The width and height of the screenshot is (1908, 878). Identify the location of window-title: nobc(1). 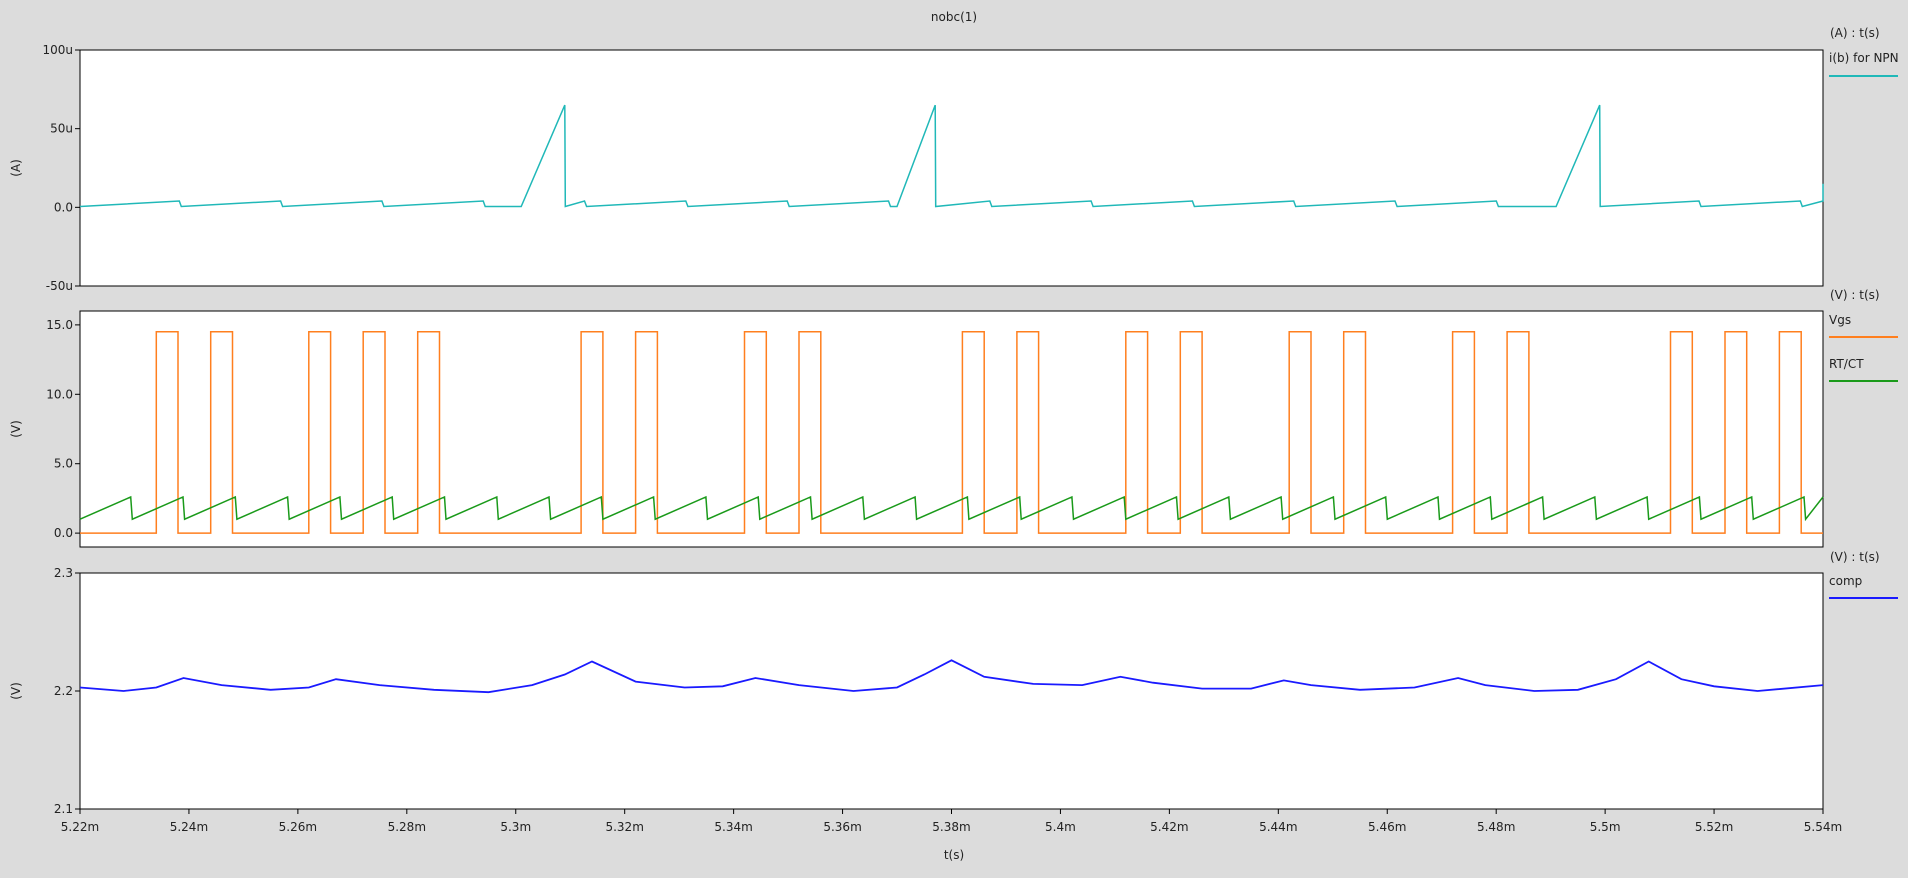
(954, 17).